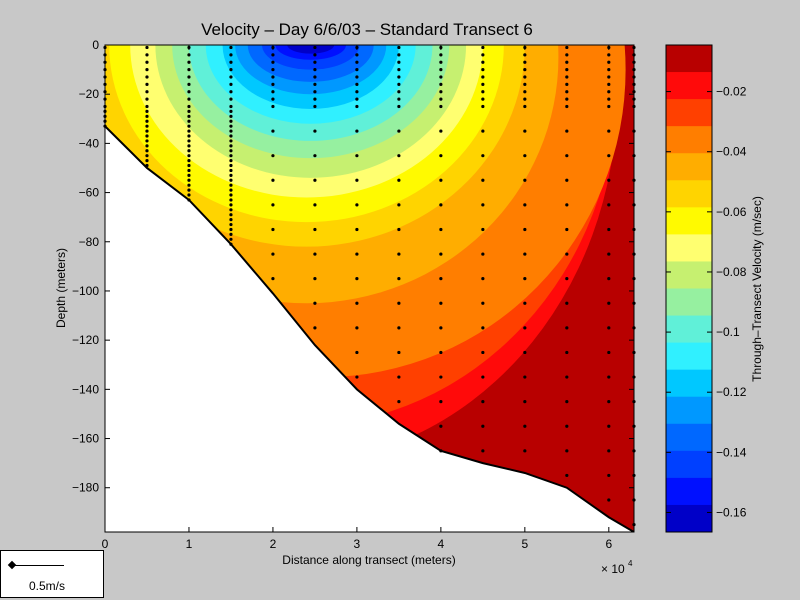 The image size is (800, 600). I want to click on x-tick-label: 4, so click(441, 544).